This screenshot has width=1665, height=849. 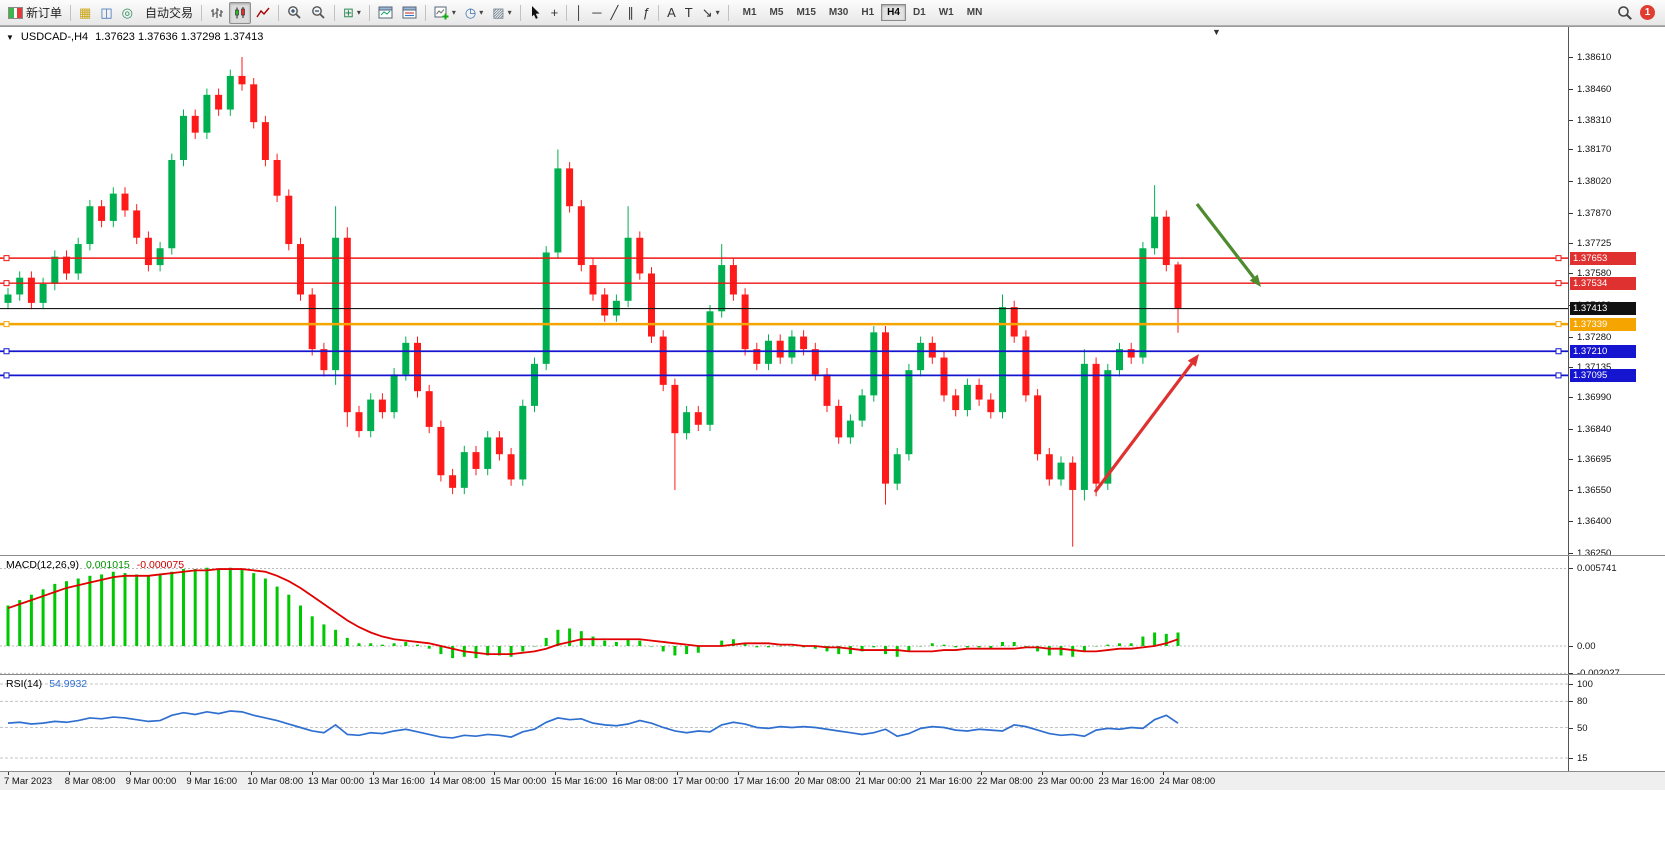 What do you see at coordinates (160, 565) in the screenshot?
I see `macd-value-signal: -0.000075` at bounding box center [160, 565].